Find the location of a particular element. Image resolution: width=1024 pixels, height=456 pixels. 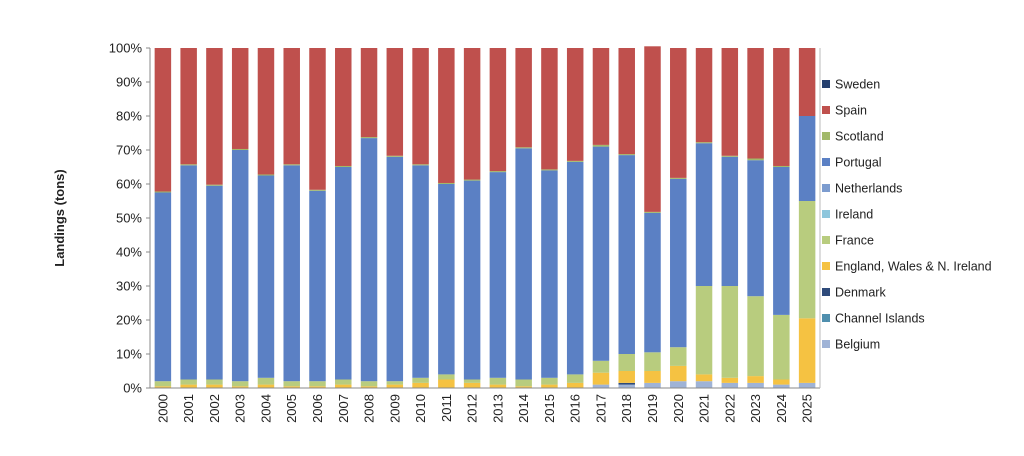

legend-label: Portugal is located at coordinates (858, 163).